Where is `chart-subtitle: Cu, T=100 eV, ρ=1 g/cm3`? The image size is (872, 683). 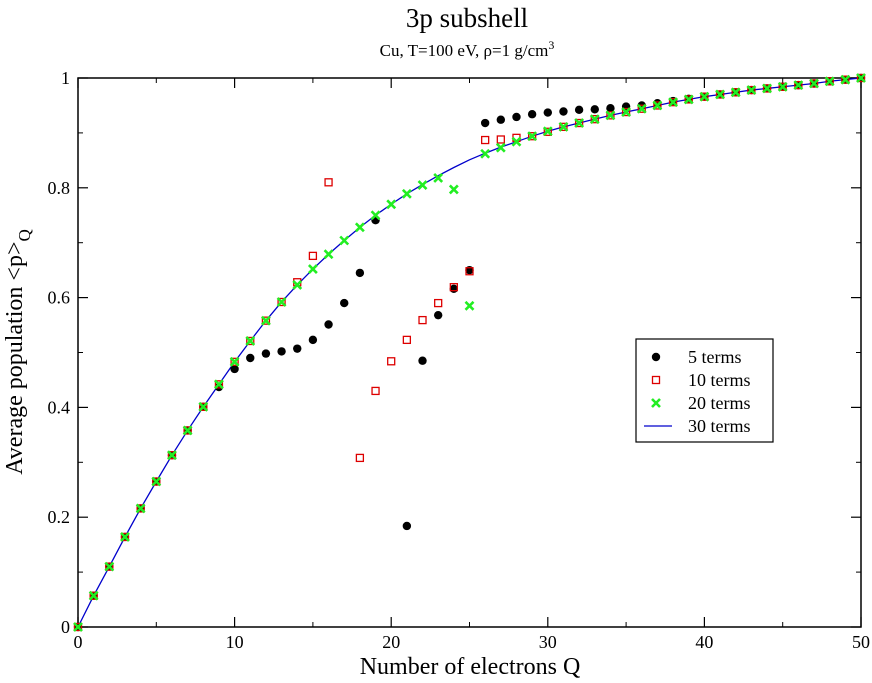
chart-subtitle: Cu, T=100 eV, ρ=1 g/cm3 is located at coordinates (467, 49).